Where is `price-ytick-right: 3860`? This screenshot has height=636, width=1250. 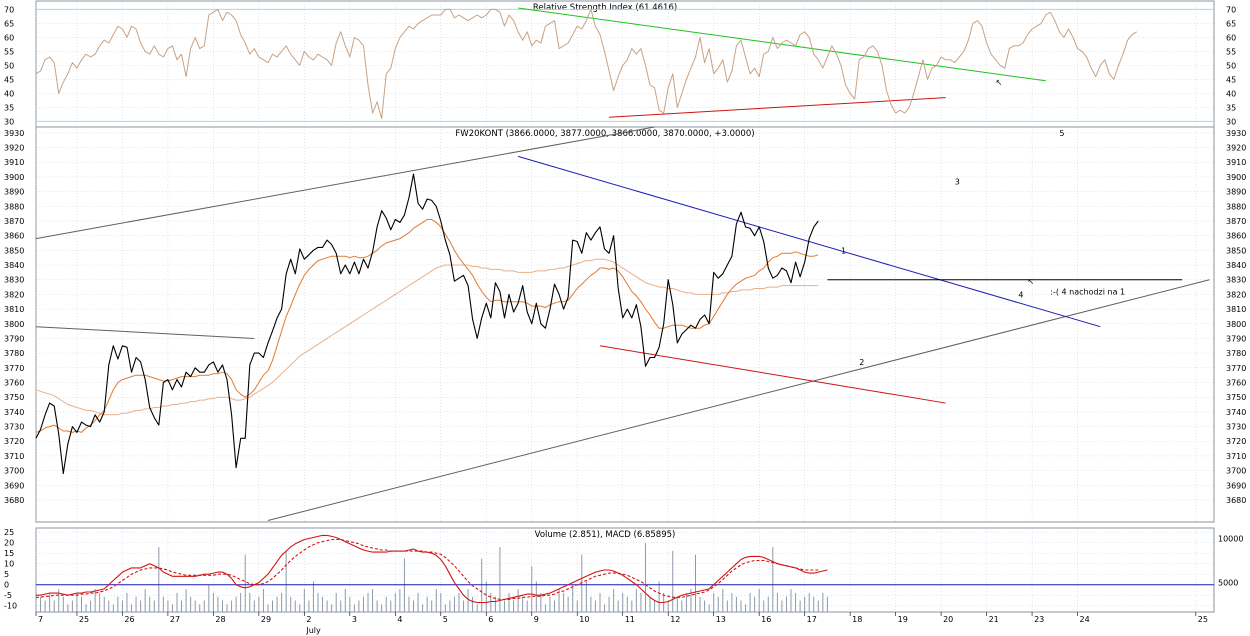 price-ytick-right: 3860 is located at coordinates (1236, 236).